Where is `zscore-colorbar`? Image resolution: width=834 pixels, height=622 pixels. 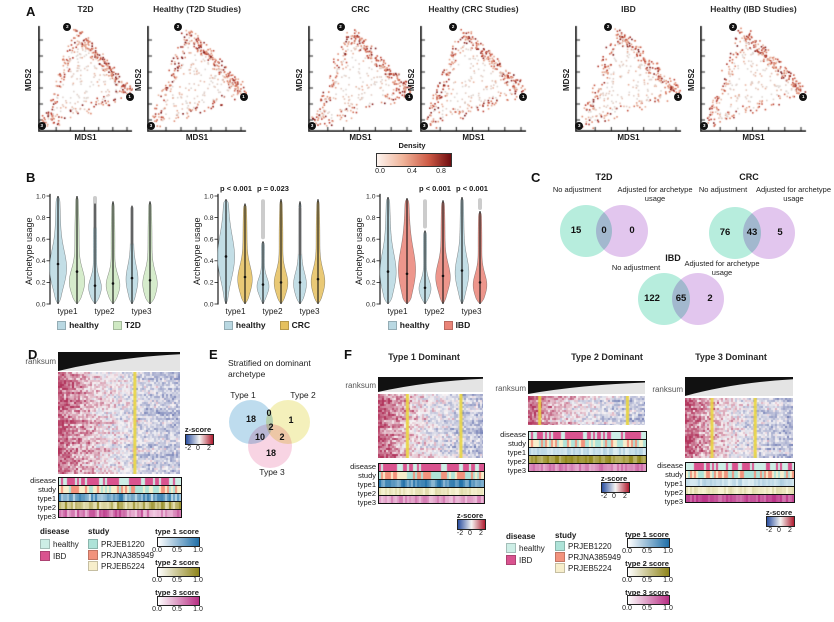 zscore-colorbar is located at coordinates (199, 439).